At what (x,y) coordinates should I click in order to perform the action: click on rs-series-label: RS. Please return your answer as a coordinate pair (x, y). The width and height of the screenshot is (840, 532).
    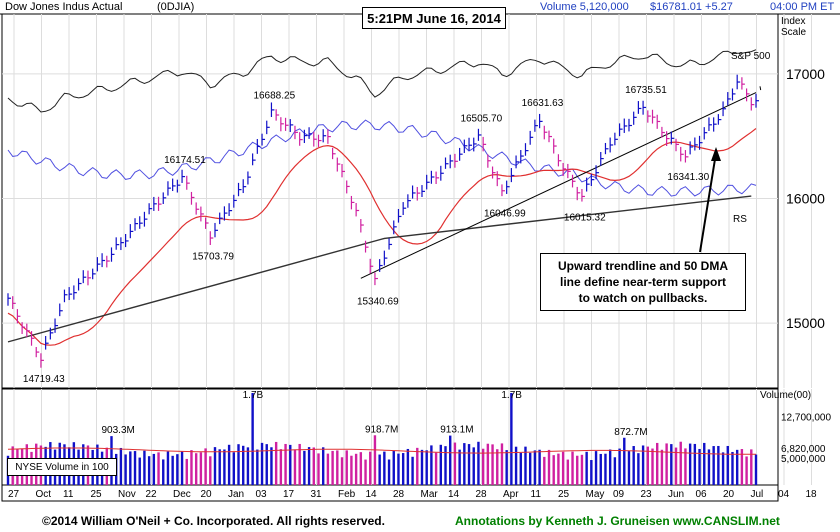
    Looking at the image, I should click on (740, 219).